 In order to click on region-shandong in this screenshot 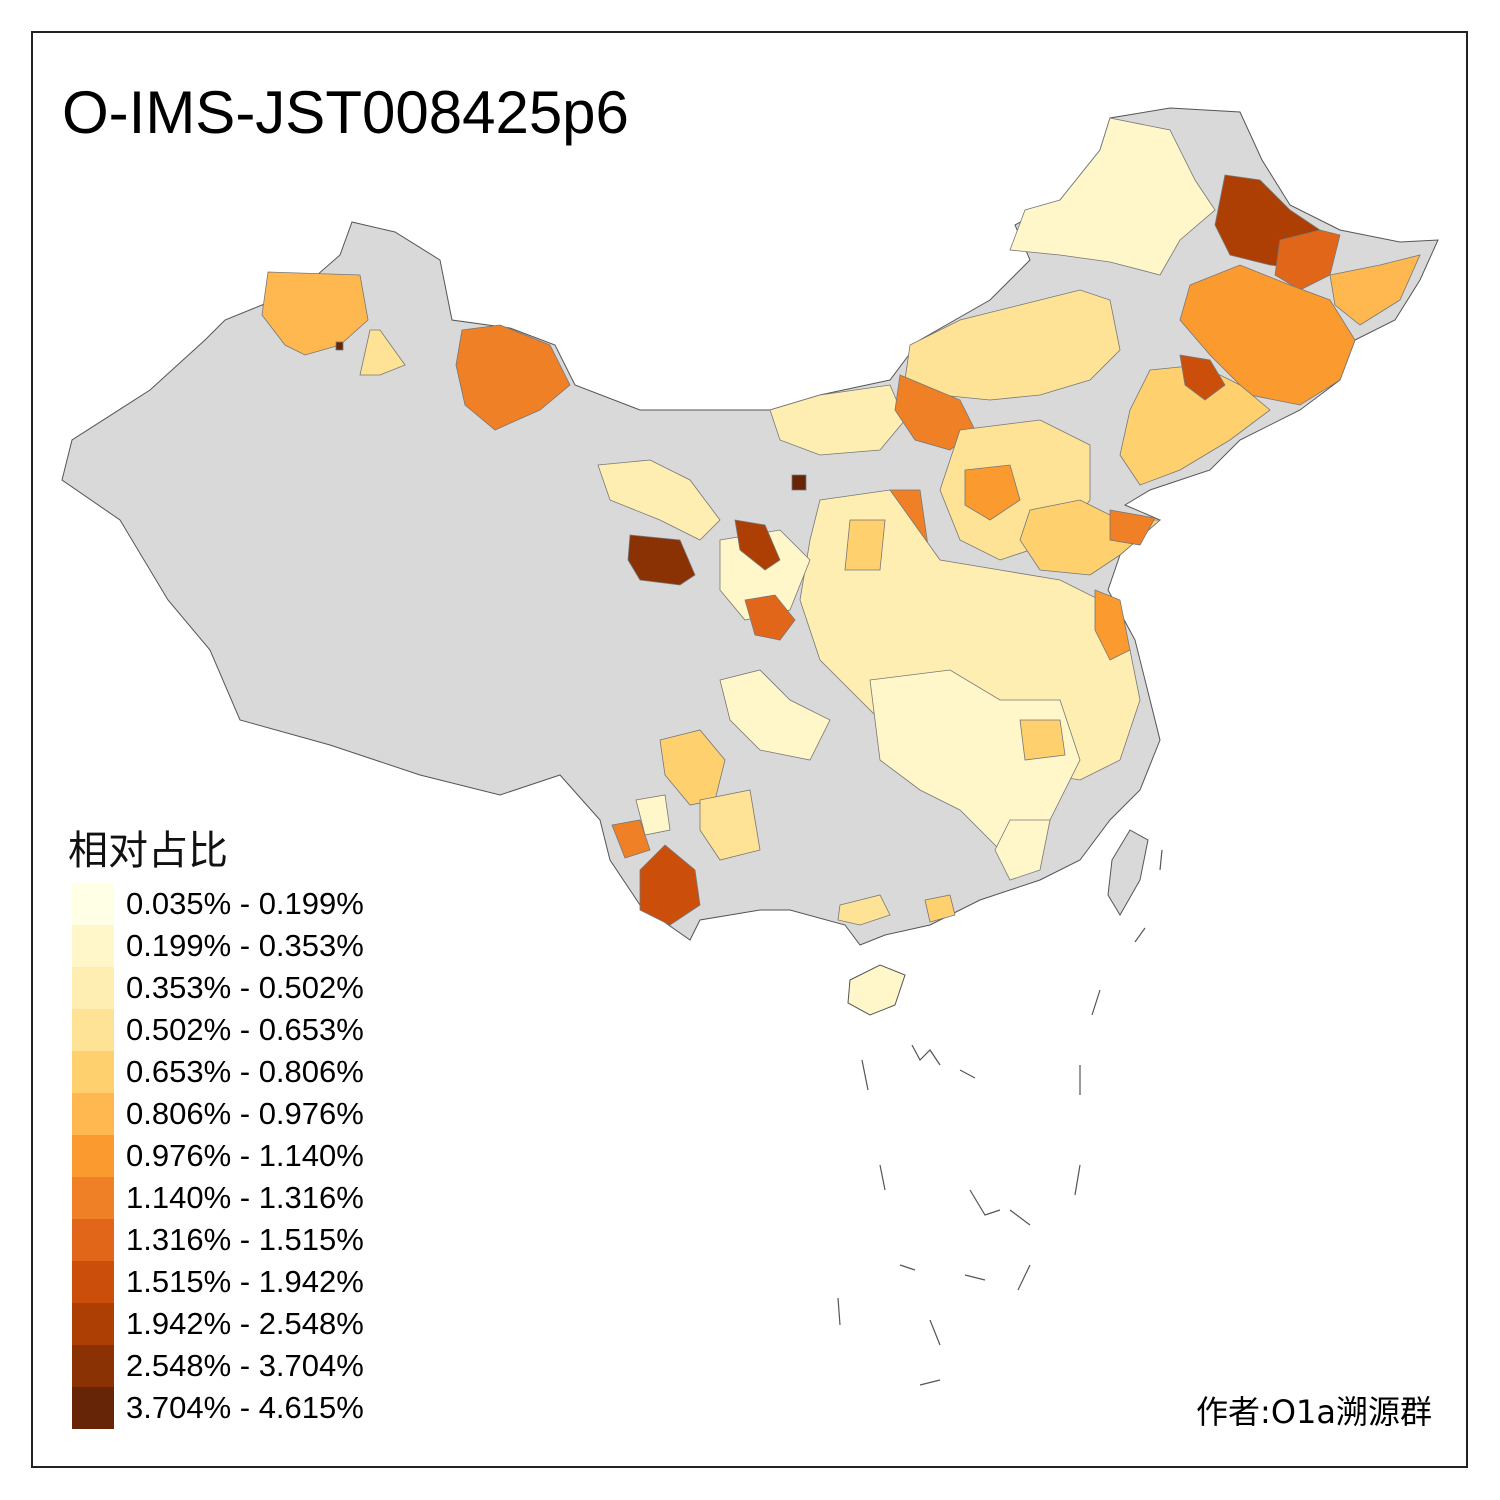, I will do `click(1090, 537)`.